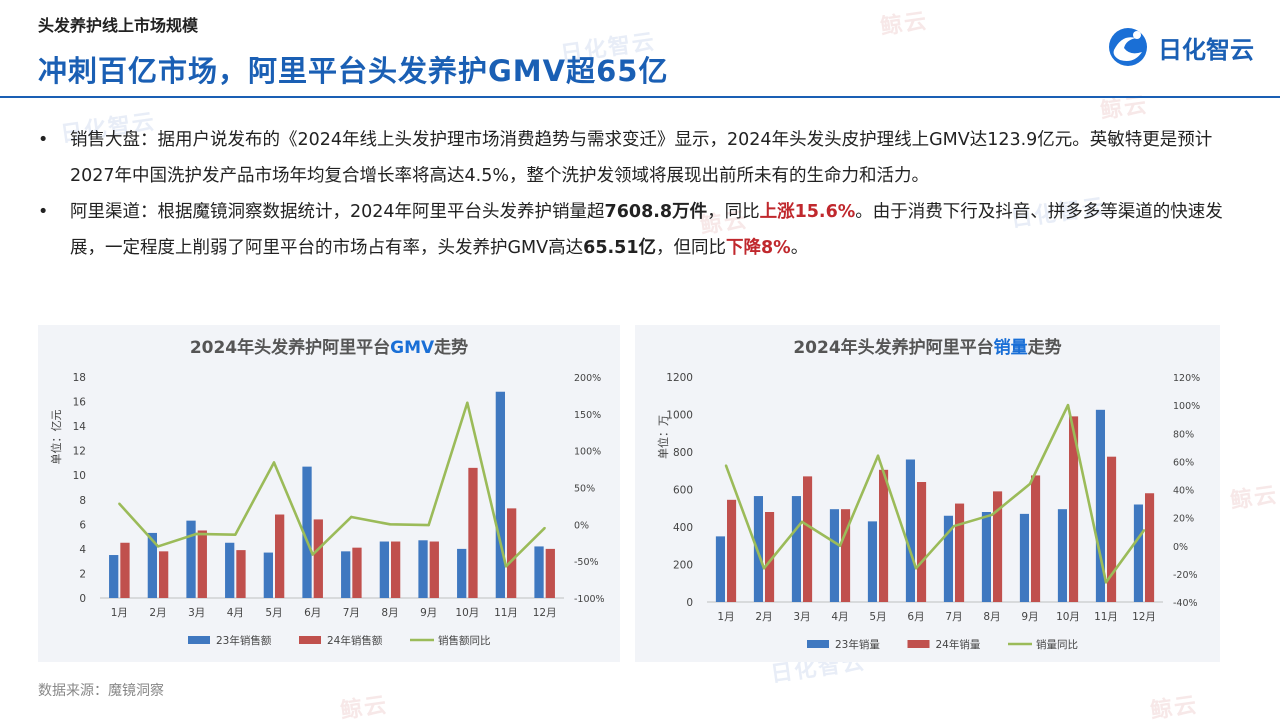 This screenshot has width=1280, height=725. What do you see at coordinates (656, 212) in the screenshot?
I see `highlight-sales-volume: 7608.8万件` at bounding box center [656, 212].